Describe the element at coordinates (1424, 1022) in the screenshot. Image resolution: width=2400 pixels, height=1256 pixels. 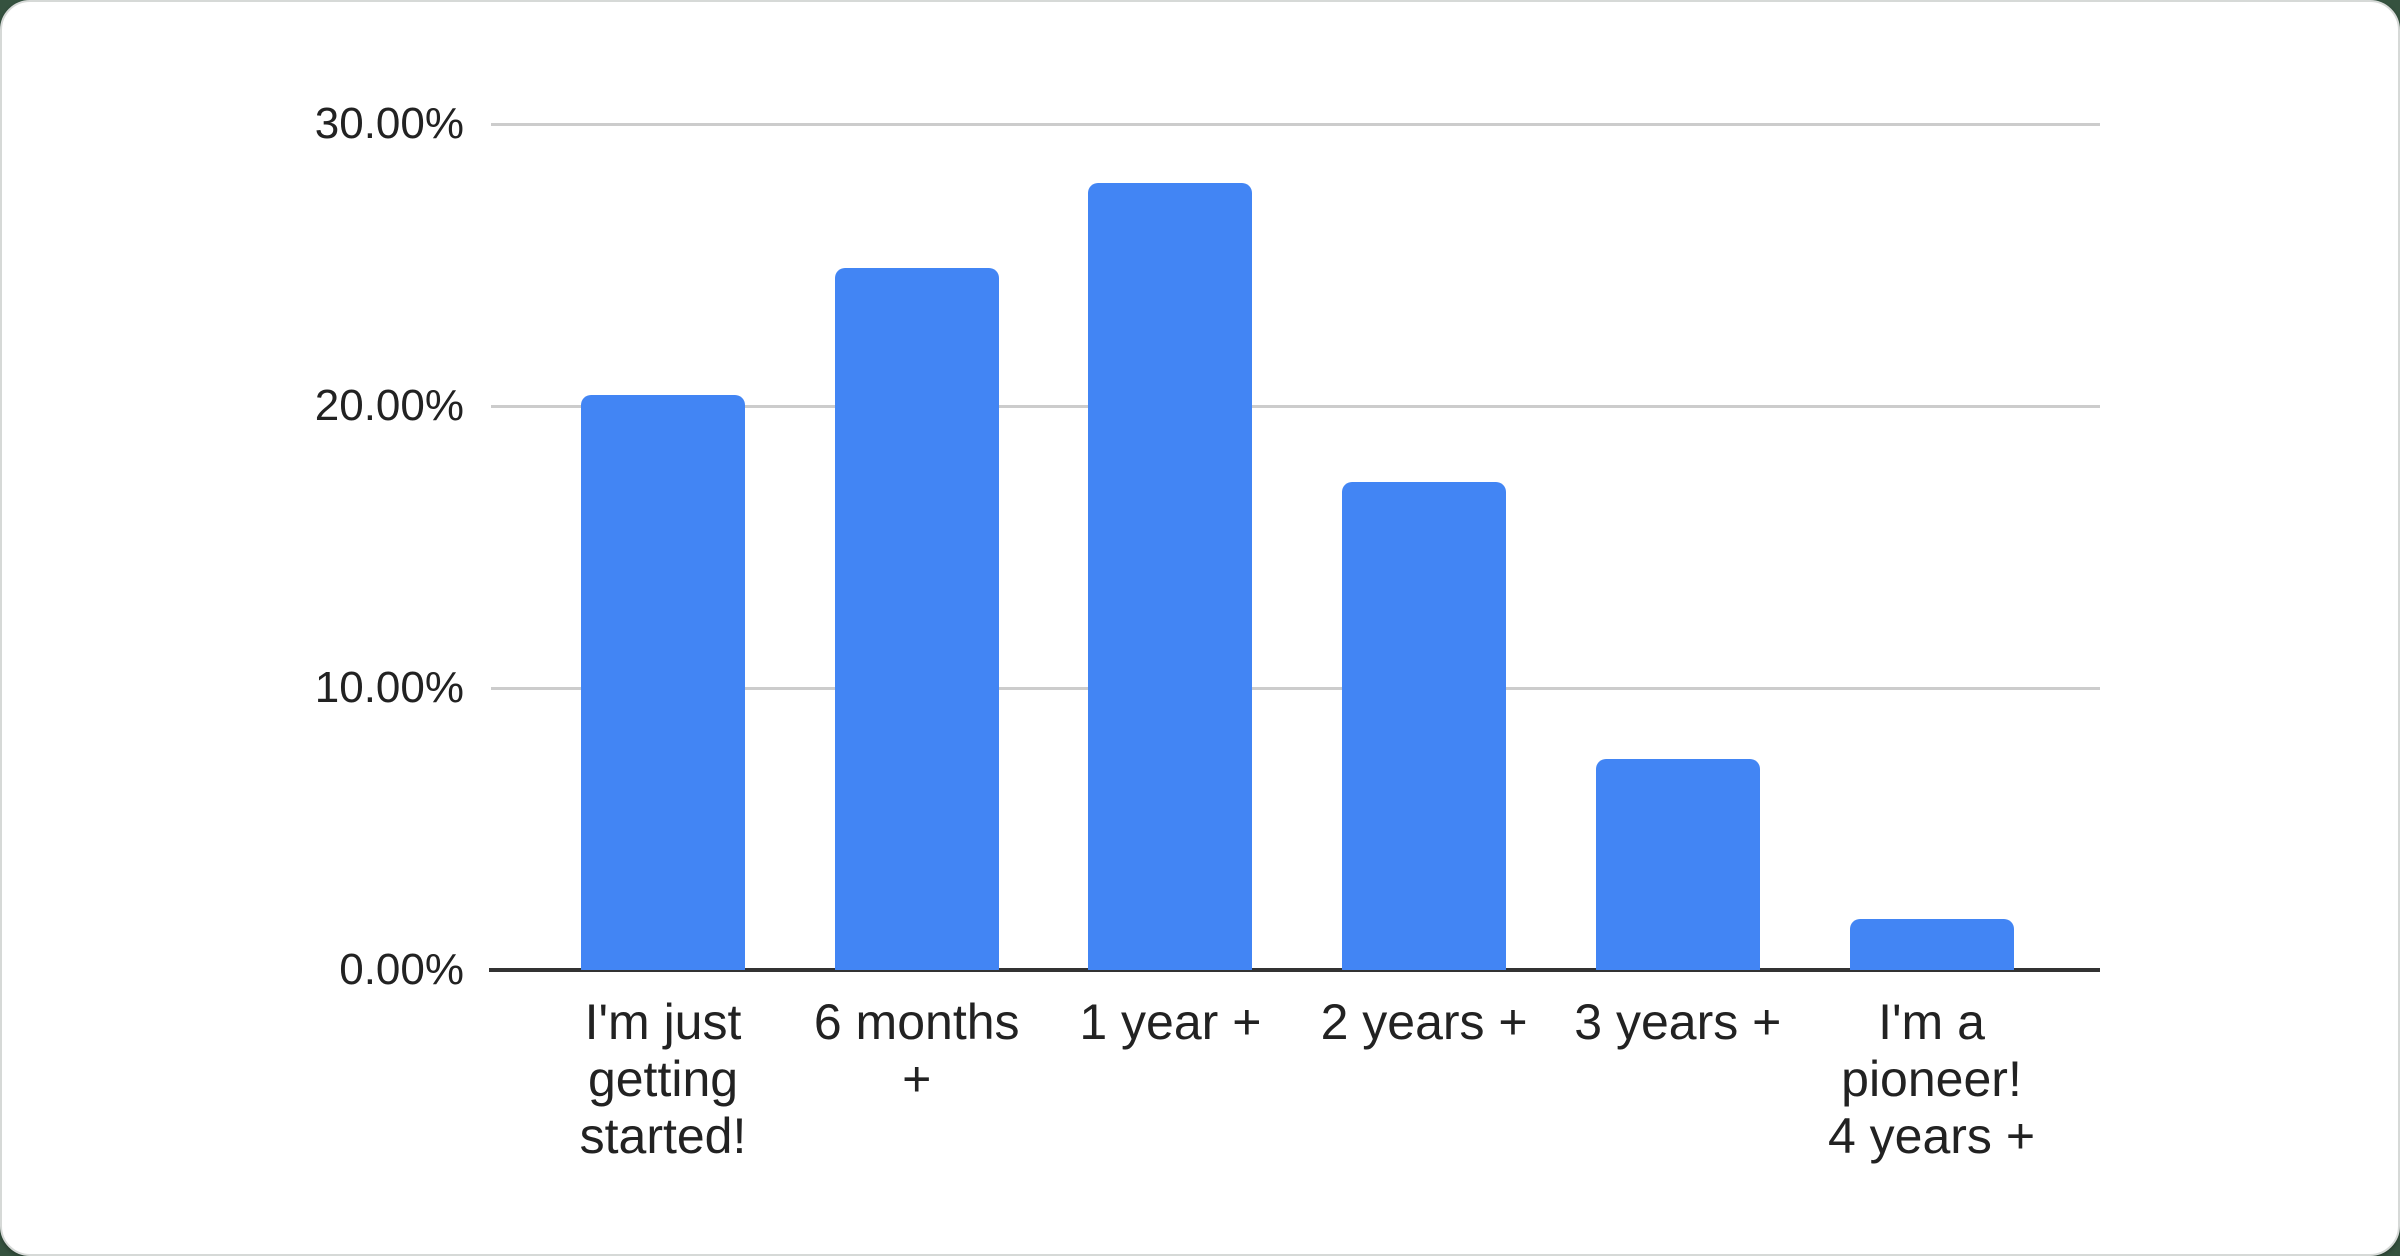
I see `x-axis-tick-label: 2 years +` at that location.